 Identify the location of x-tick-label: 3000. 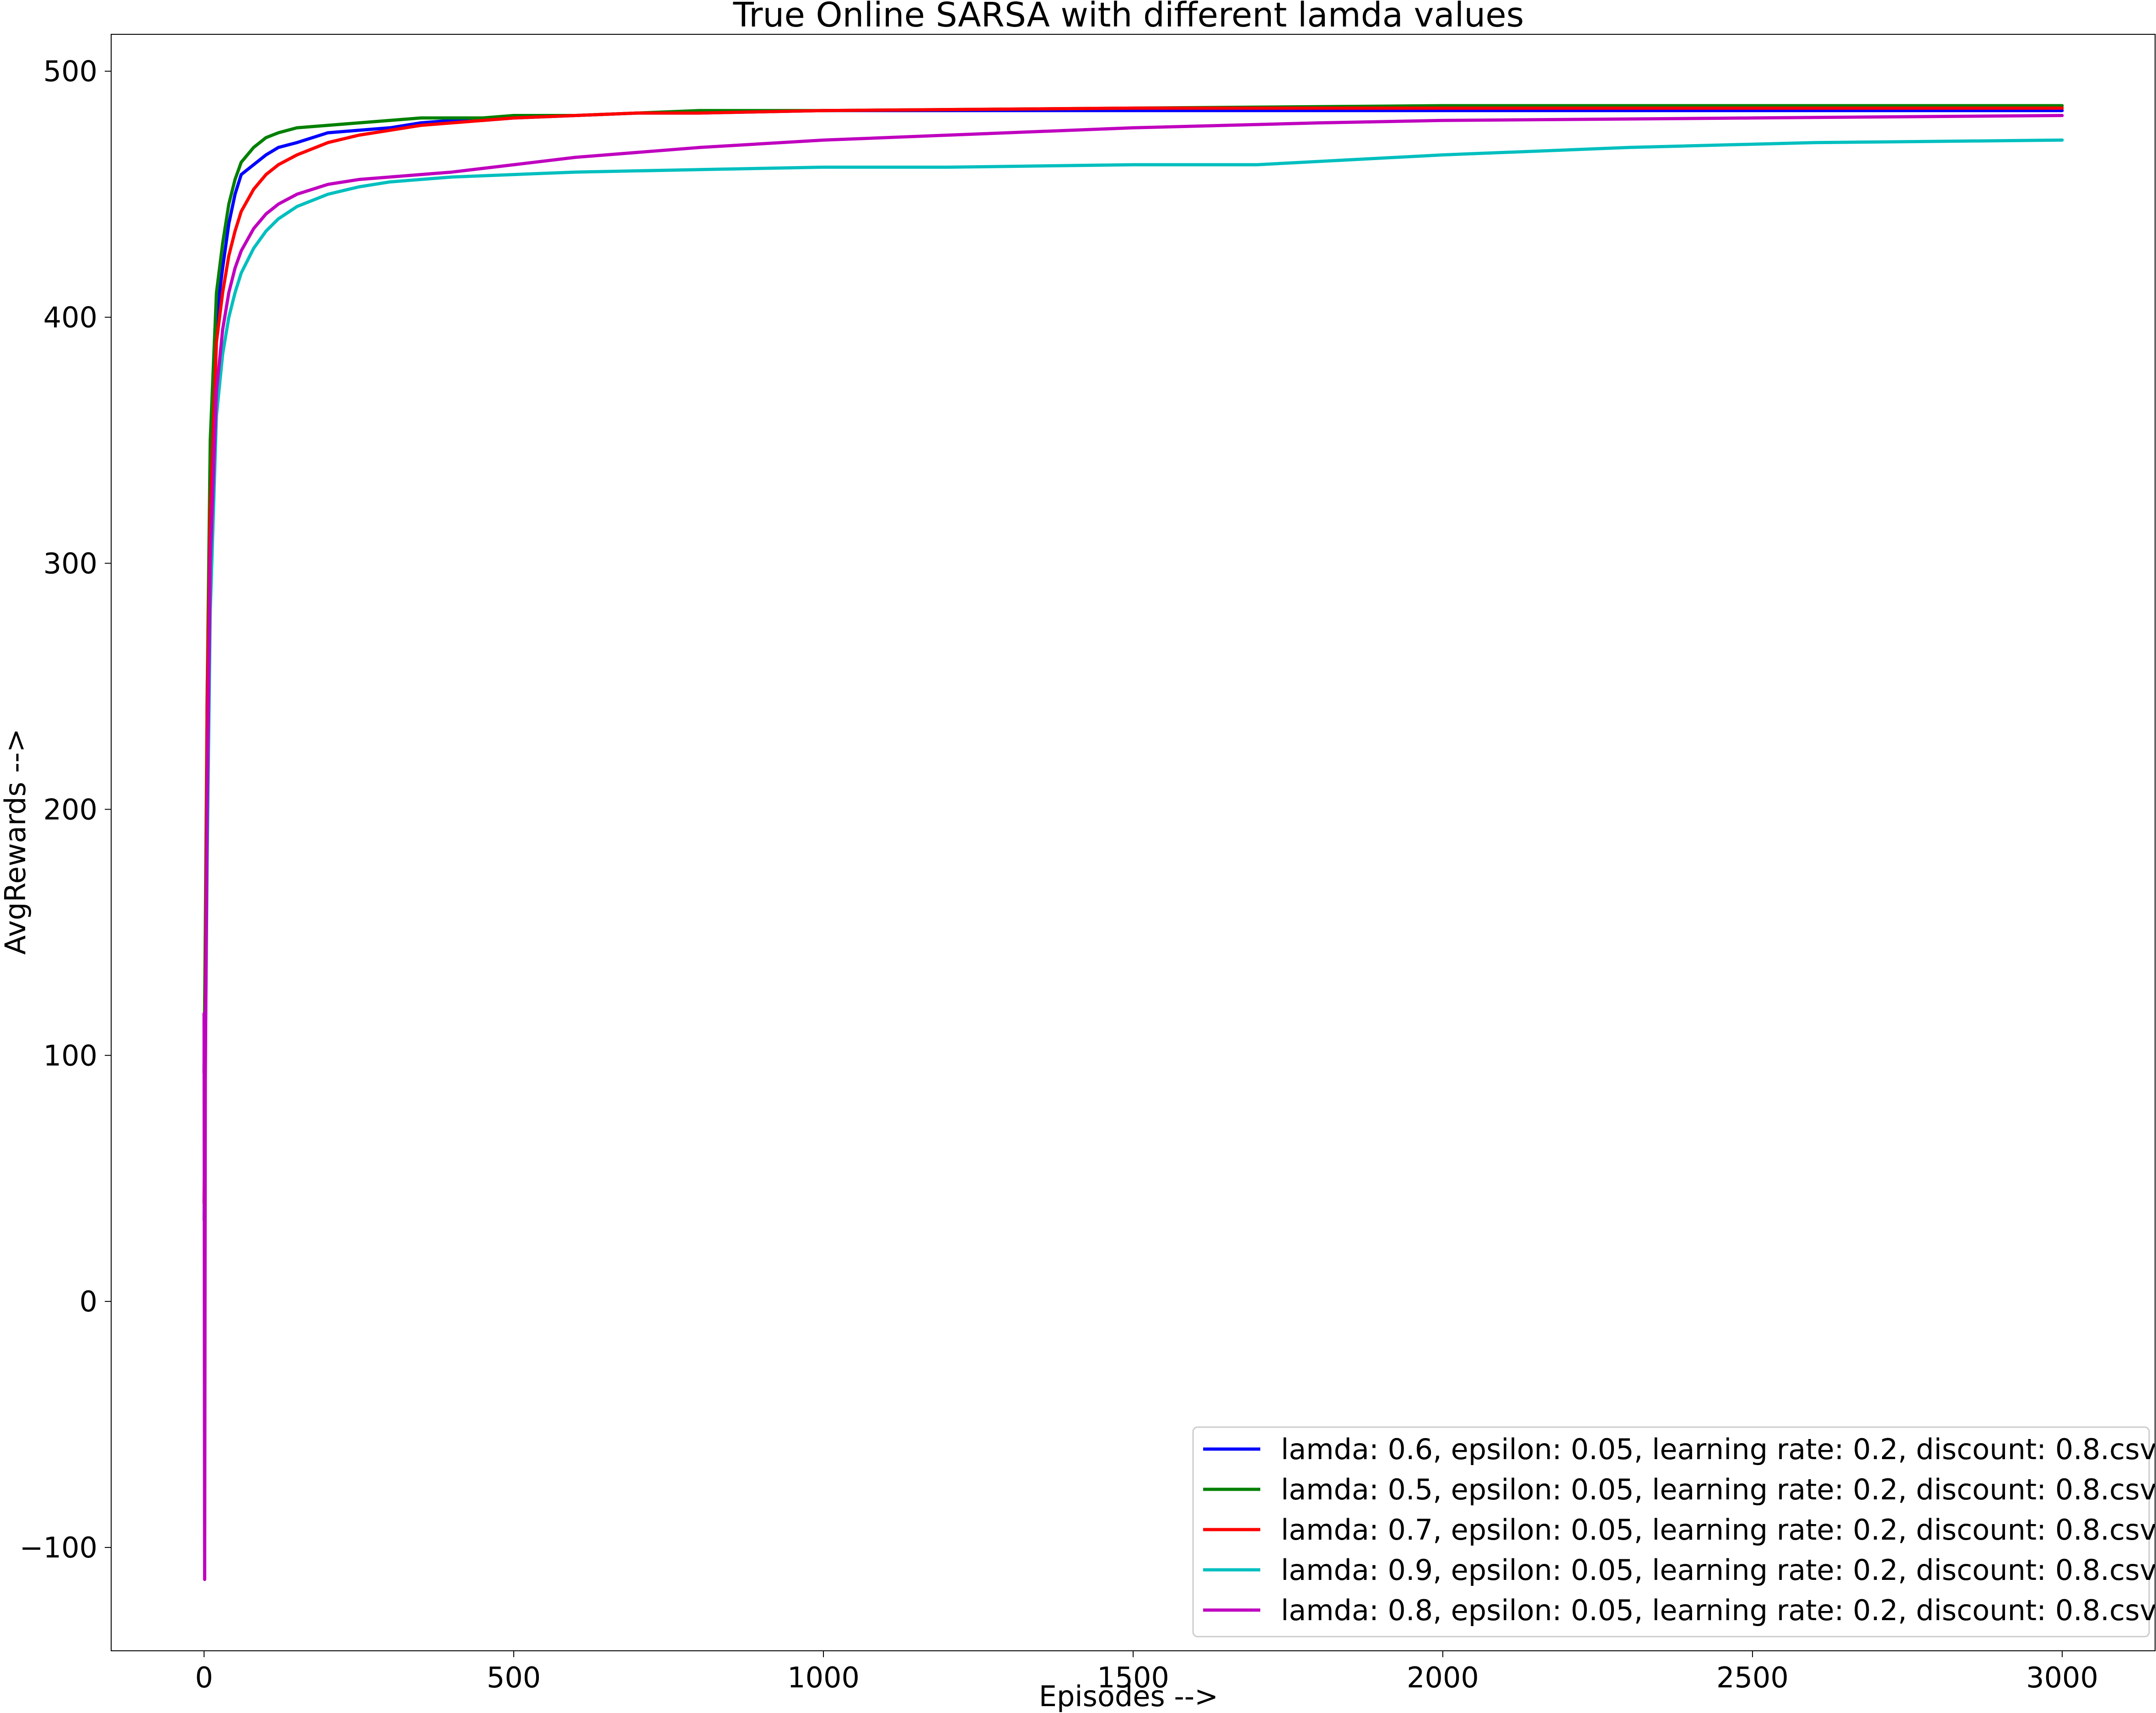
(2062, 1677).